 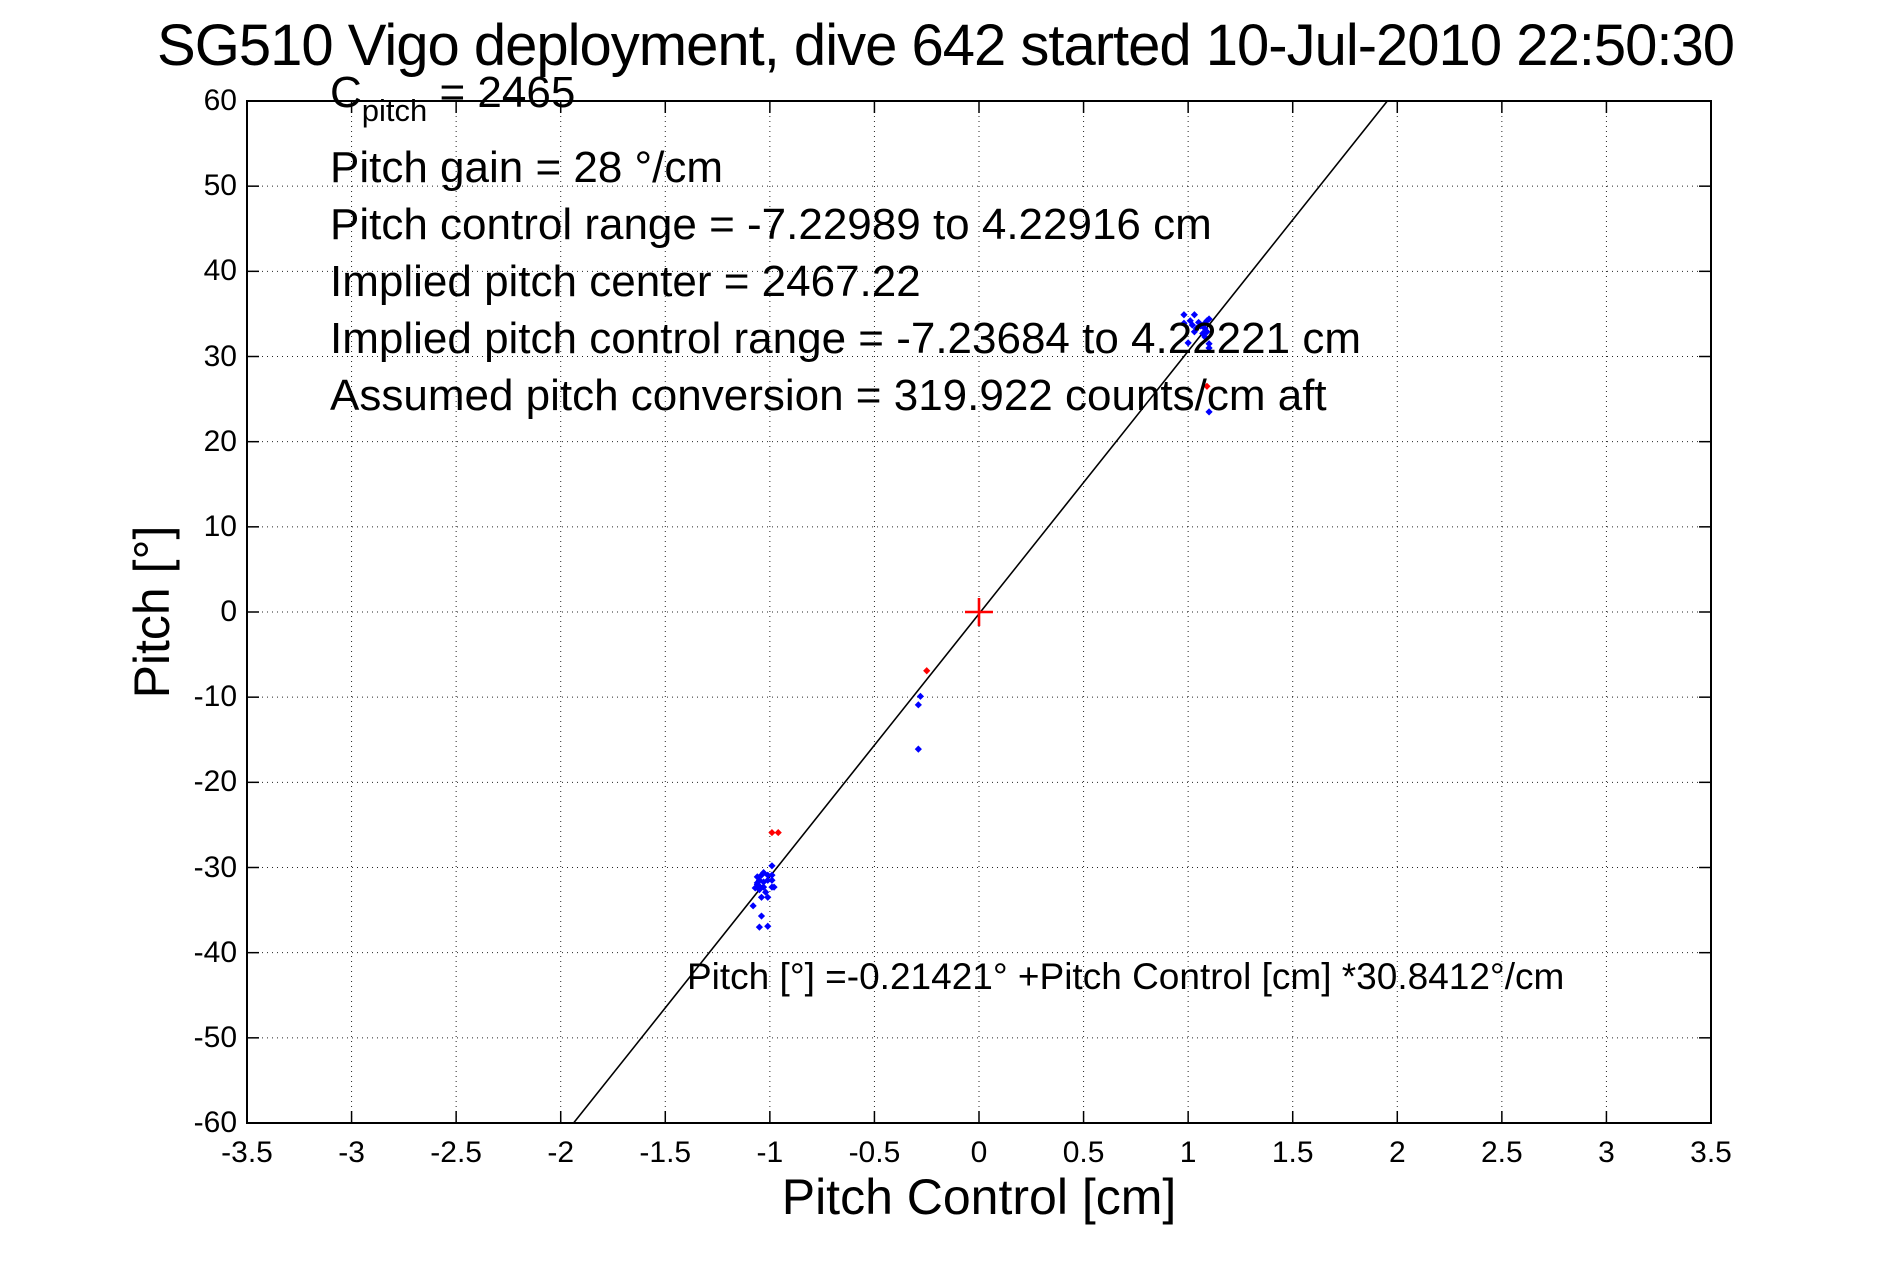 I want to click on y-tick-label: -30, so click(x=215, y=867).